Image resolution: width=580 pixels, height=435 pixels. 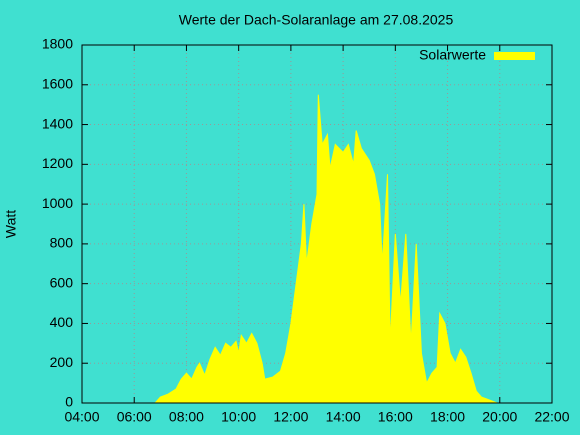 I want to click on y-tick-label: 1600, so click(x=57, y=83).